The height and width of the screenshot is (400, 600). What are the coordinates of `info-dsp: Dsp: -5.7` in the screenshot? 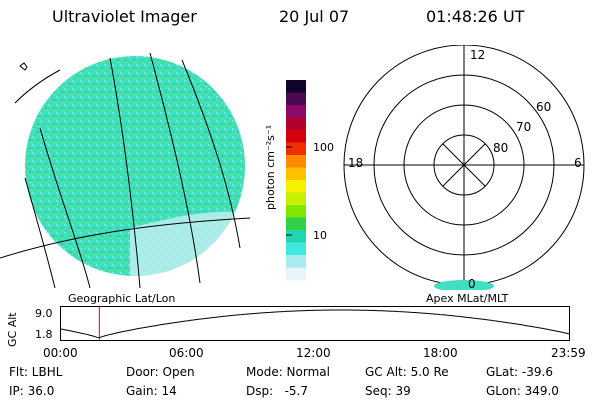 It's located at (277, 391).